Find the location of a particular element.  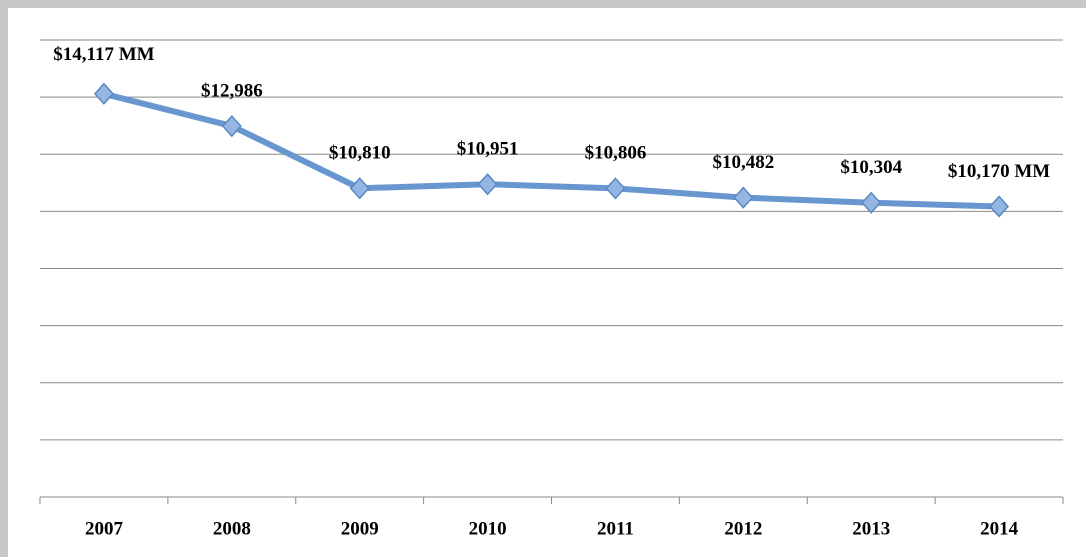

data-label: $12,986 is located at coordinates (232, 90).